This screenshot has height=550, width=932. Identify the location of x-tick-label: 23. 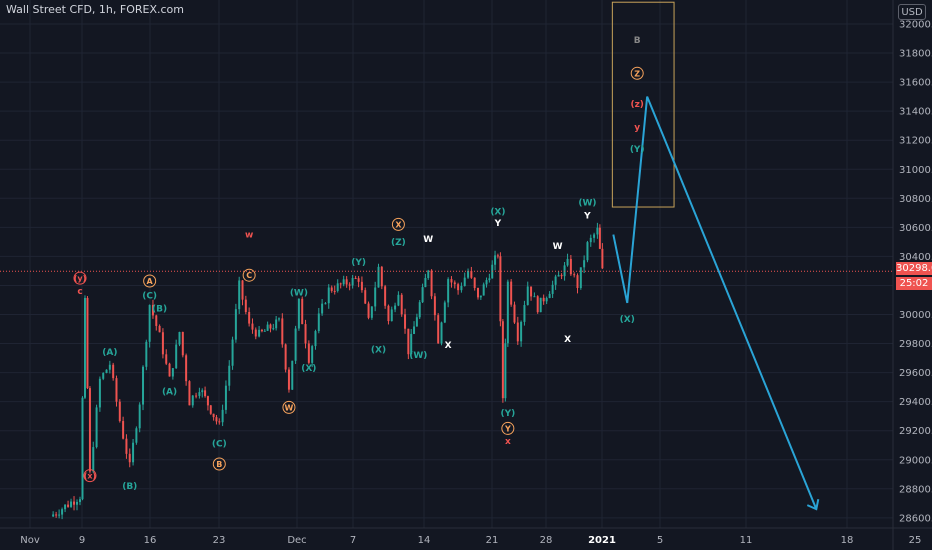
(219, 540).